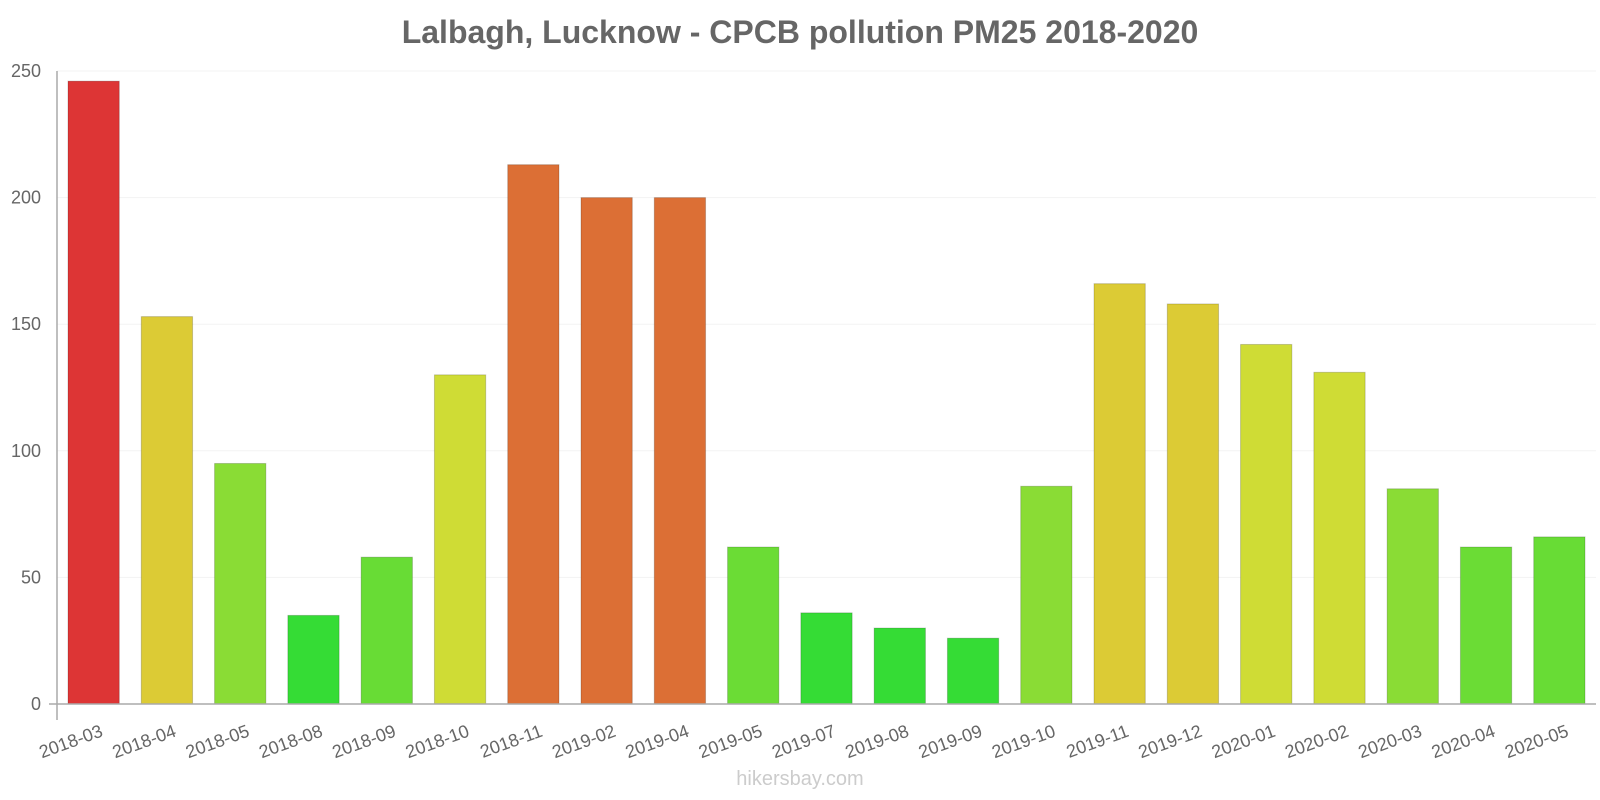 The height and width of the screenshot is (800, 1600). Describe the element at coordinates (36, 704) in the screenshot. I see `y-tick-label: 0` at that location.